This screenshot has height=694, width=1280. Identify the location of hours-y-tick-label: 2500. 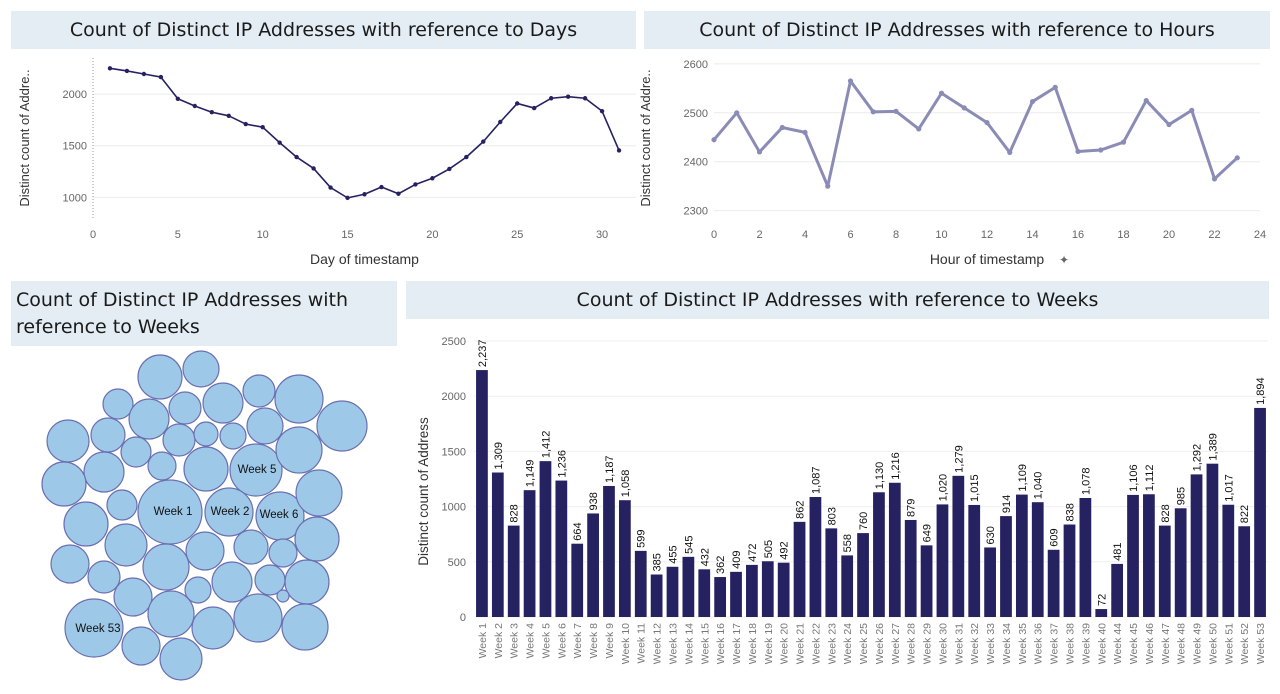
(696, 114).